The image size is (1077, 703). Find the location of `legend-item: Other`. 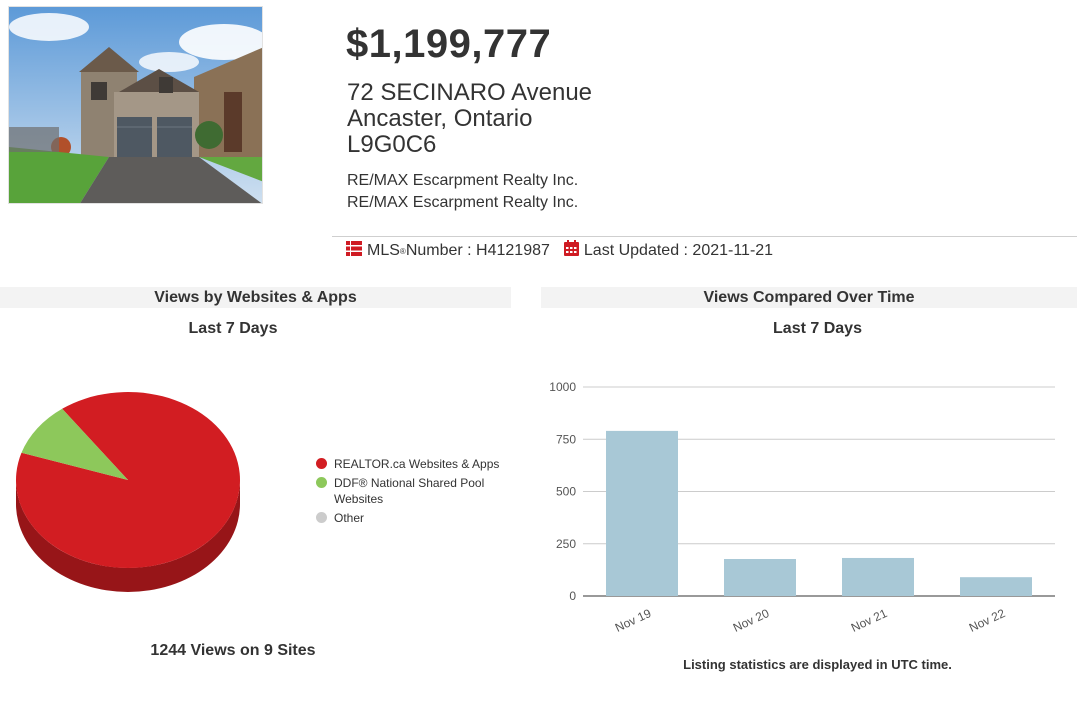

legend-item: Other is located at coordinates (410, 518).